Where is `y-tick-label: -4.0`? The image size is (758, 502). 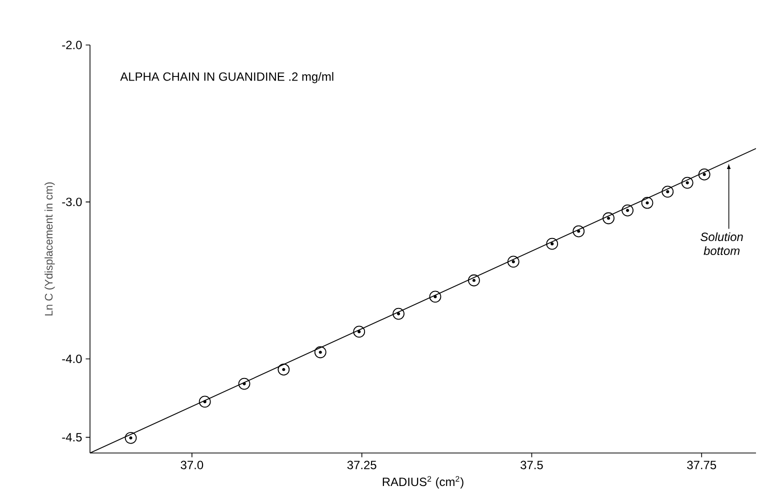
y-tick-label: -4.0 is located at coordinates (72, 359).